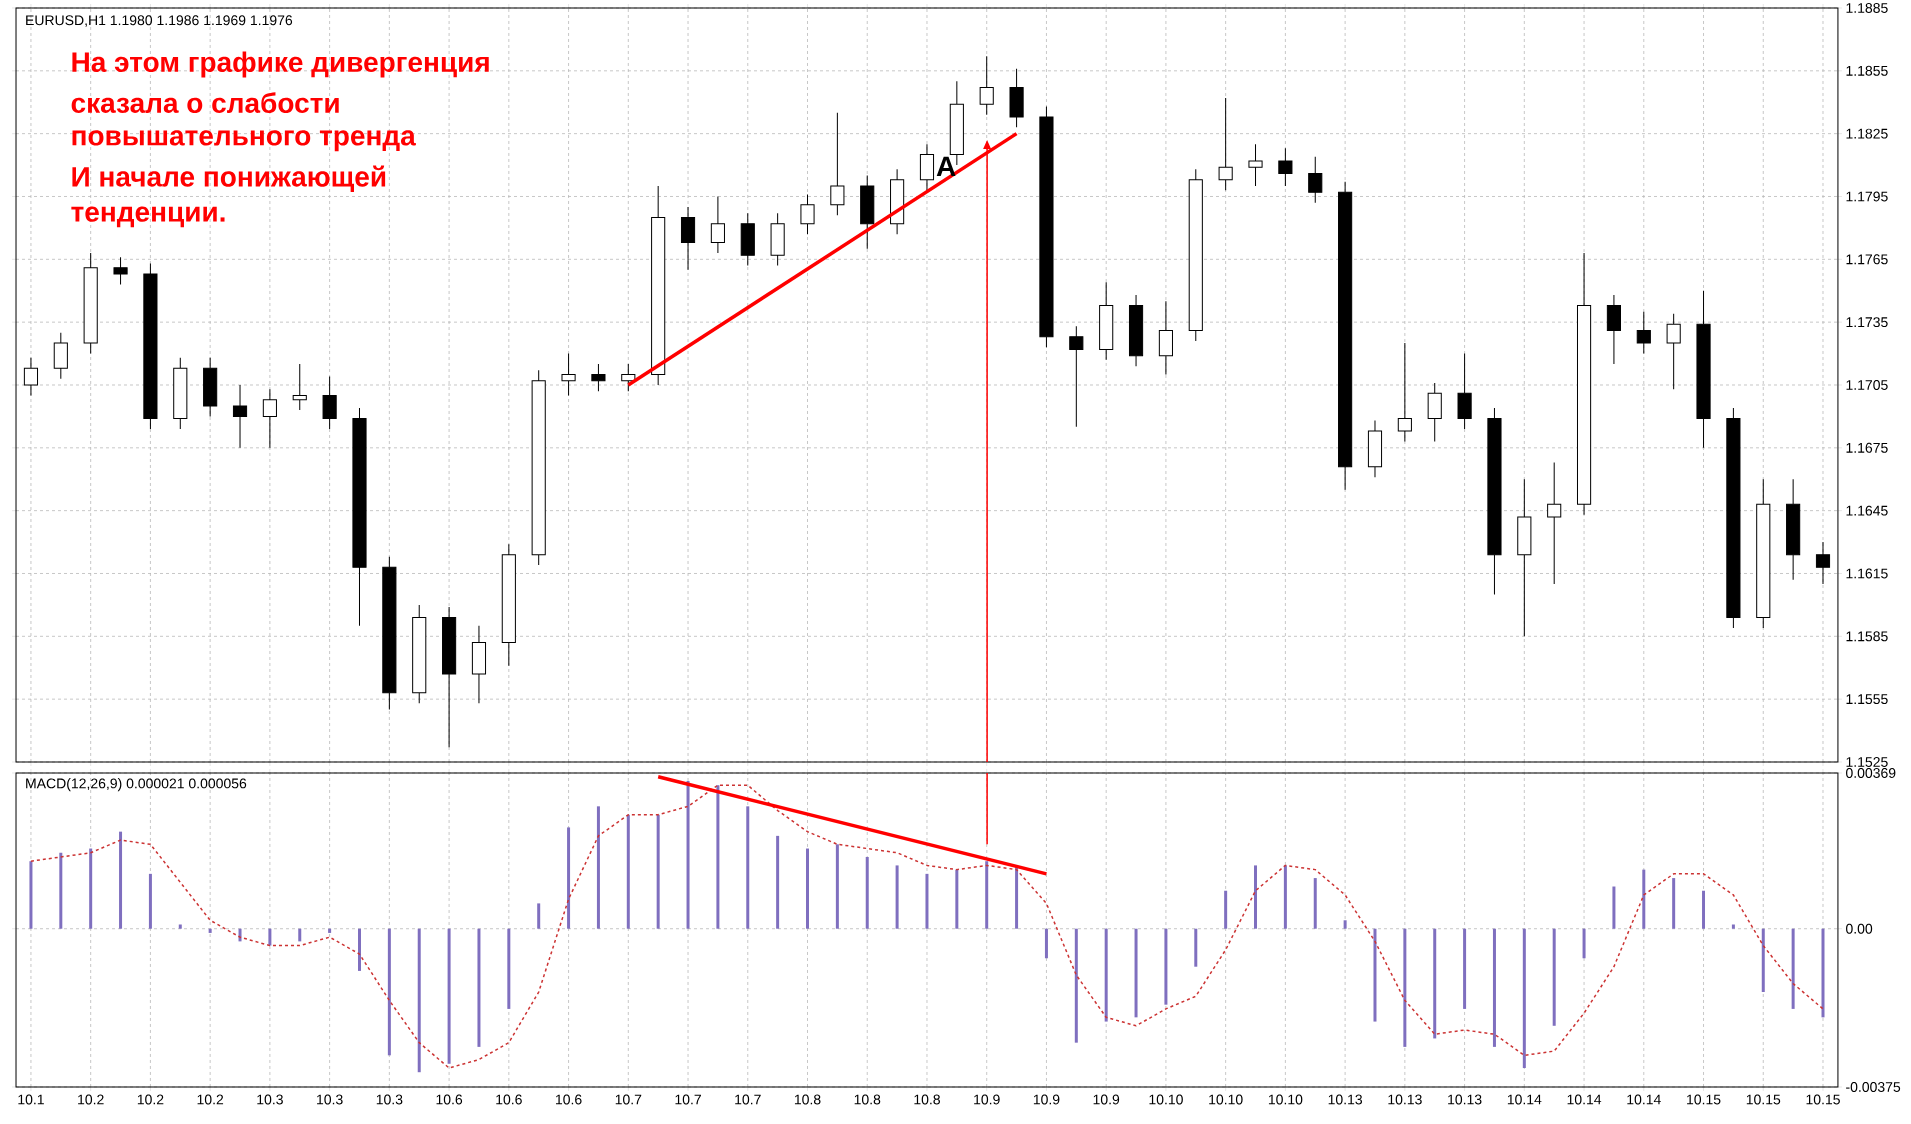 This screenshot has height=1124, width=1911. What do you see at coordinates (1867, 447) in the screenshot?
I see `y-tick-label: 1.1675` at bounding box center [1867, 447].